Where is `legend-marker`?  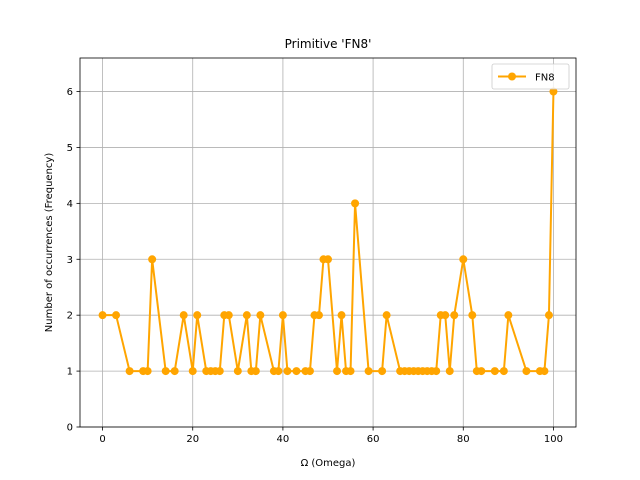
legend-marker is located at coordinates (512, 76).